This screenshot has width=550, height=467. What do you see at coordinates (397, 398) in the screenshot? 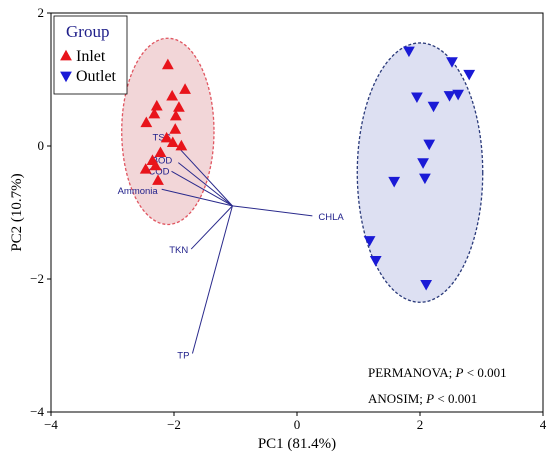
I see `stats-label: ANOSIM;` at bounding box center [397, 398].